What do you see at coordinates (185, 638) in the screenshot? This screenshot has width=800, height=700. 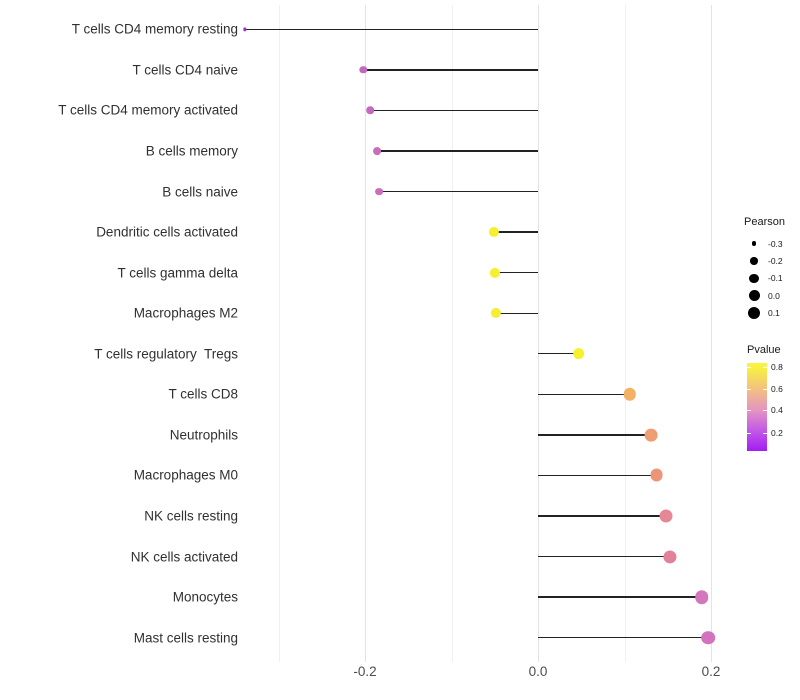 I see `category-label: Mast cells resting` at bounding box center [185, 638].